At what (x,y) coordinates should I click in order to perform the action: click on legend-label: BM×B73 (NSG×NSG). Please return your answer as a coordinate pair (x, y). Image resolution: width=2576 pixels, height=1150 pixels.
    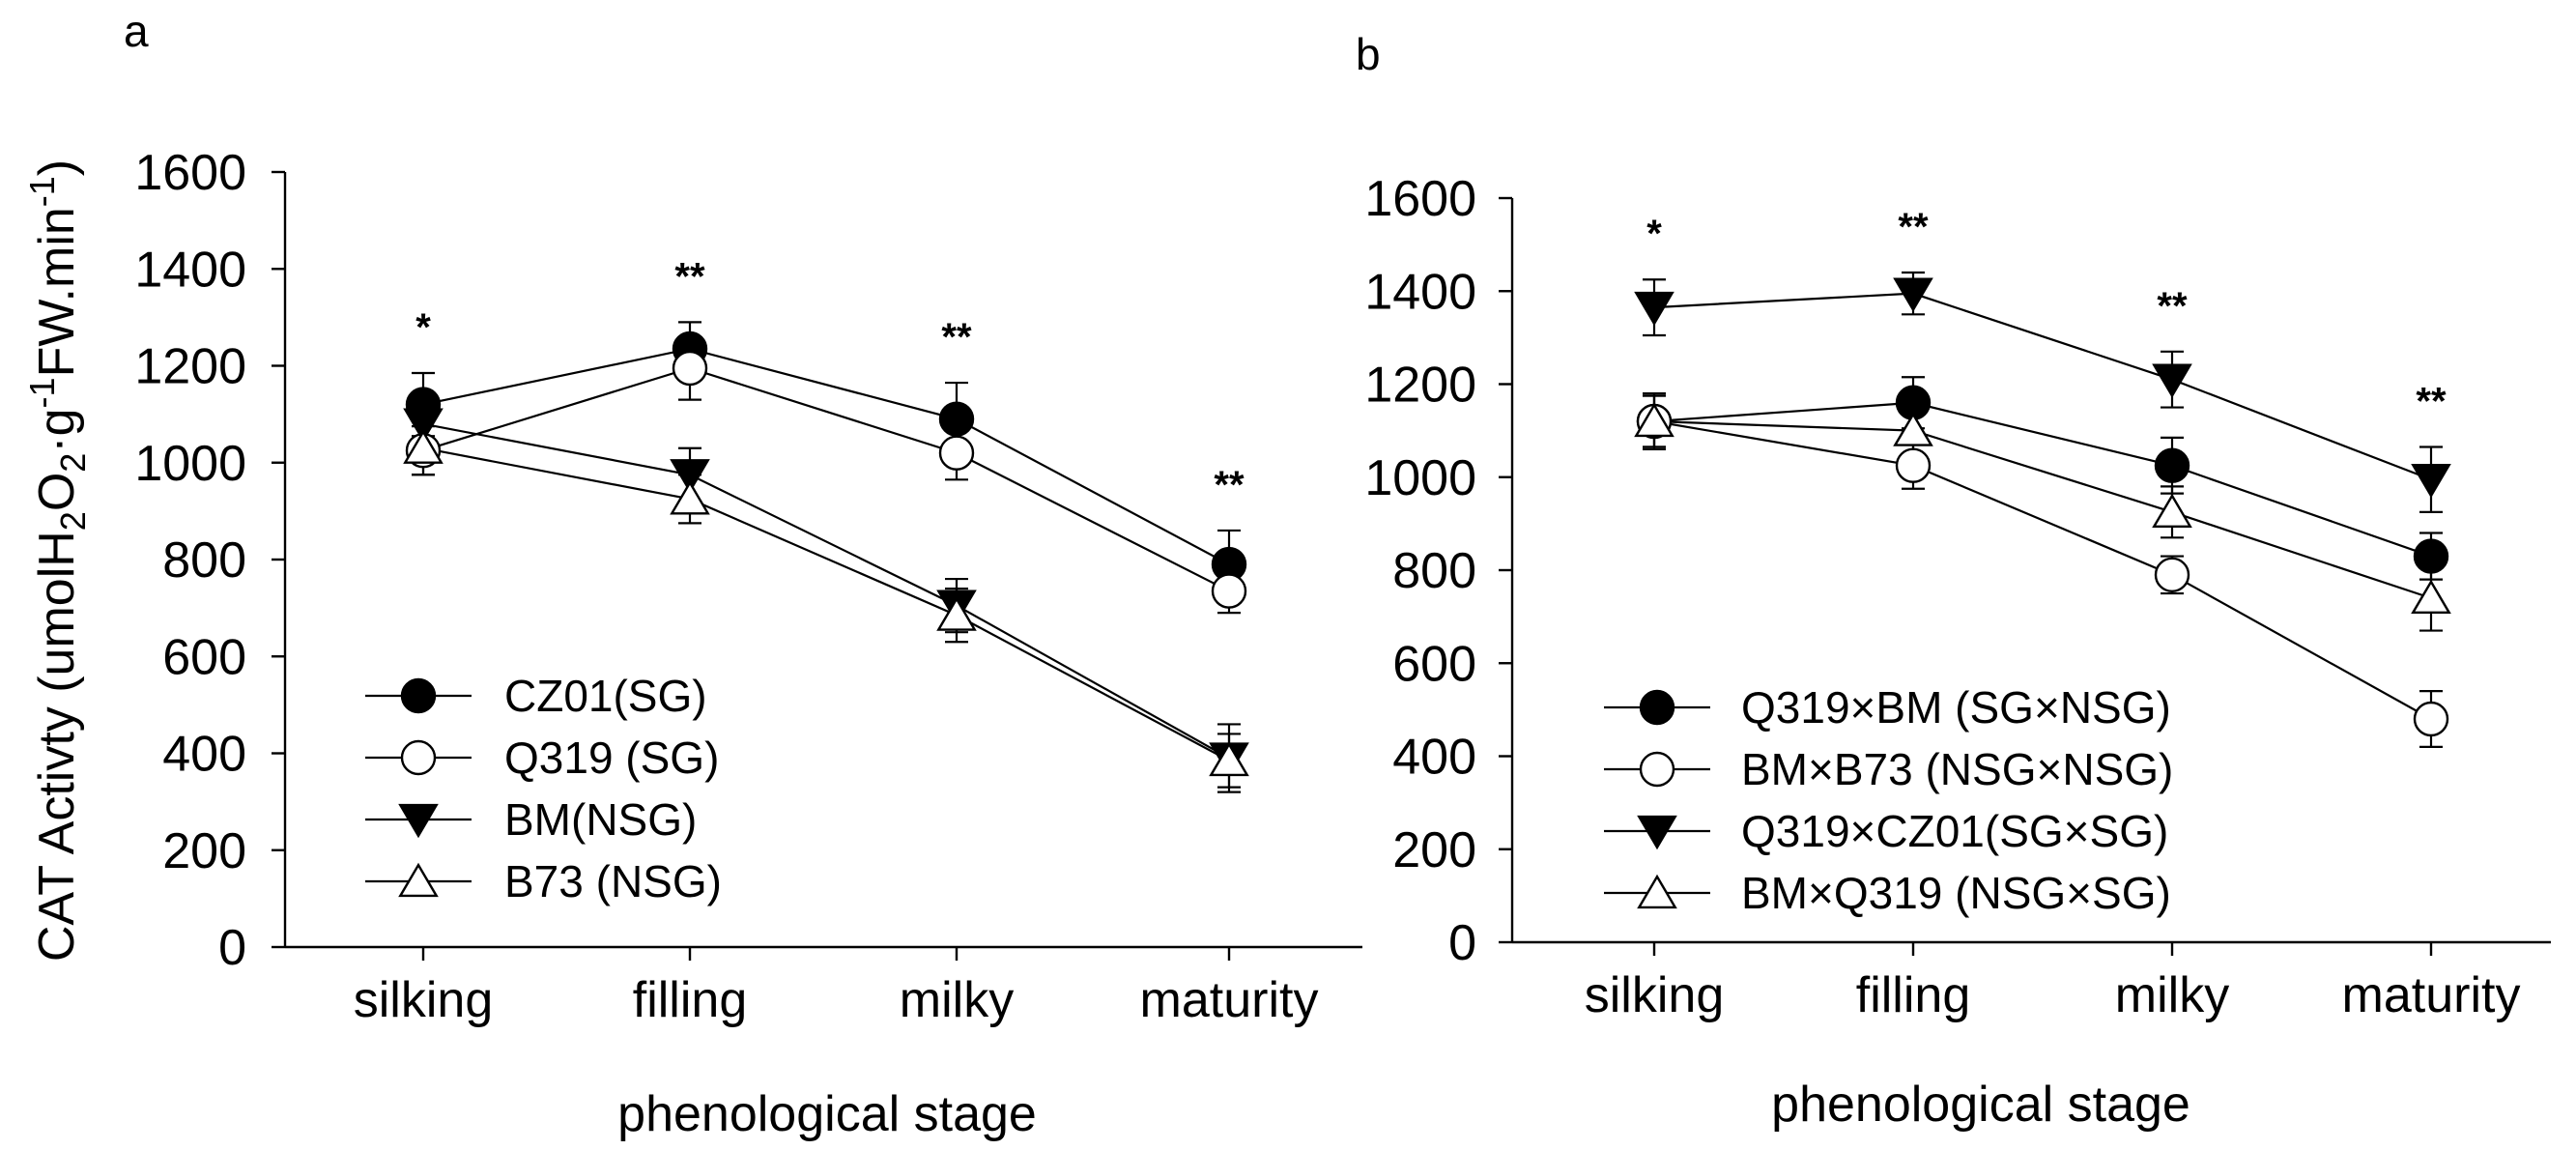
    Looking at the image, I should click on (1957, 769).